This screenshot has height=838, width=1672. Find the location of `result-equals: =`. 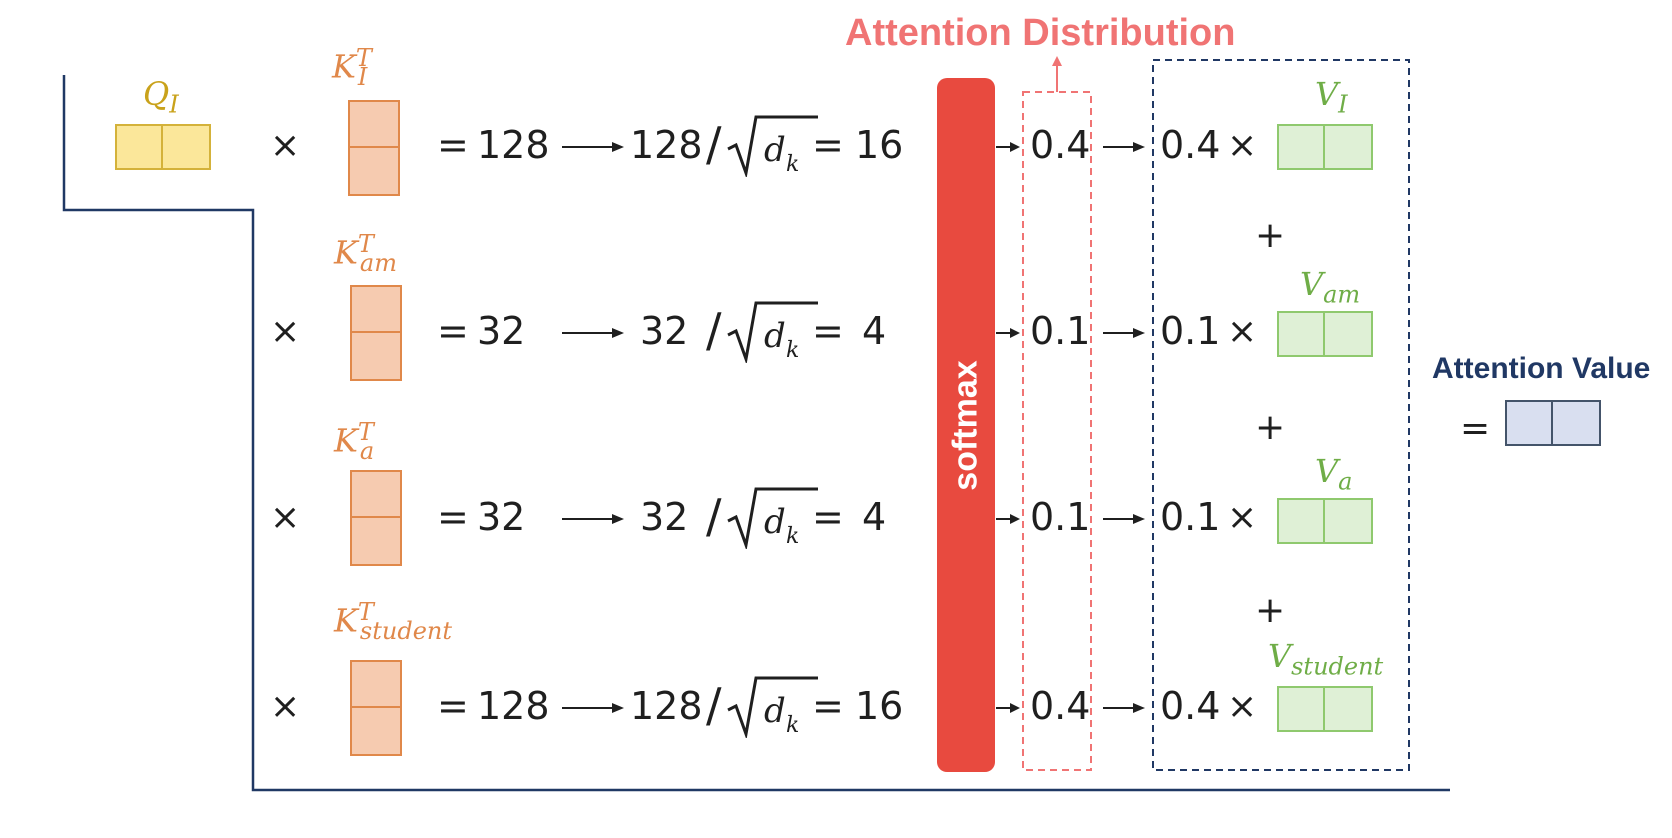

result-equals: = is located at coordinates (1475, 428).